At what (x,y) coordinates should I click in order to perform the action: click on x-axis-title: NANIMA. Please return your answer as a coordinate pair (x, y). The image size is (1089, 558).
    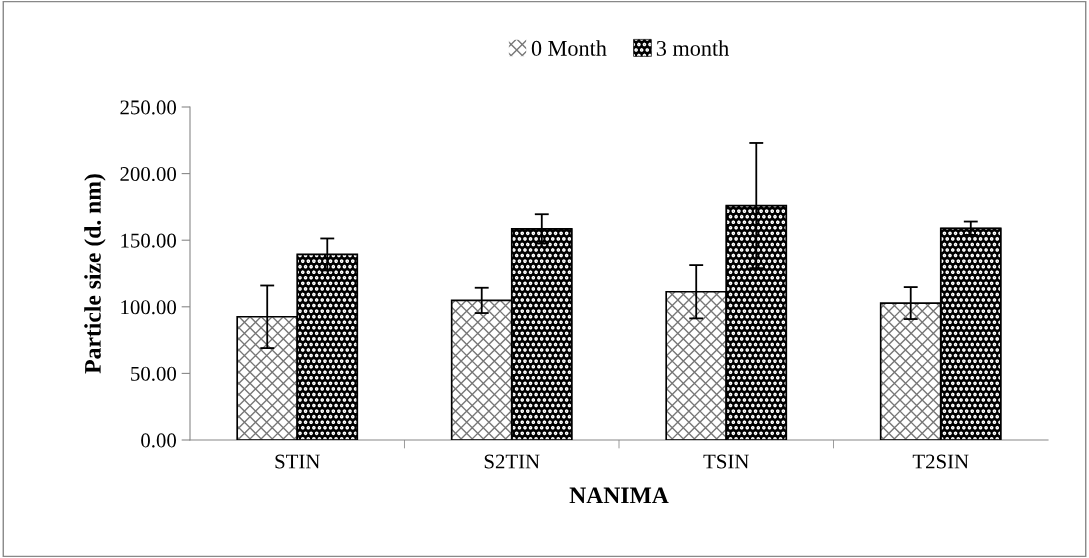
    Looking at the image, I should click on (619, 495).